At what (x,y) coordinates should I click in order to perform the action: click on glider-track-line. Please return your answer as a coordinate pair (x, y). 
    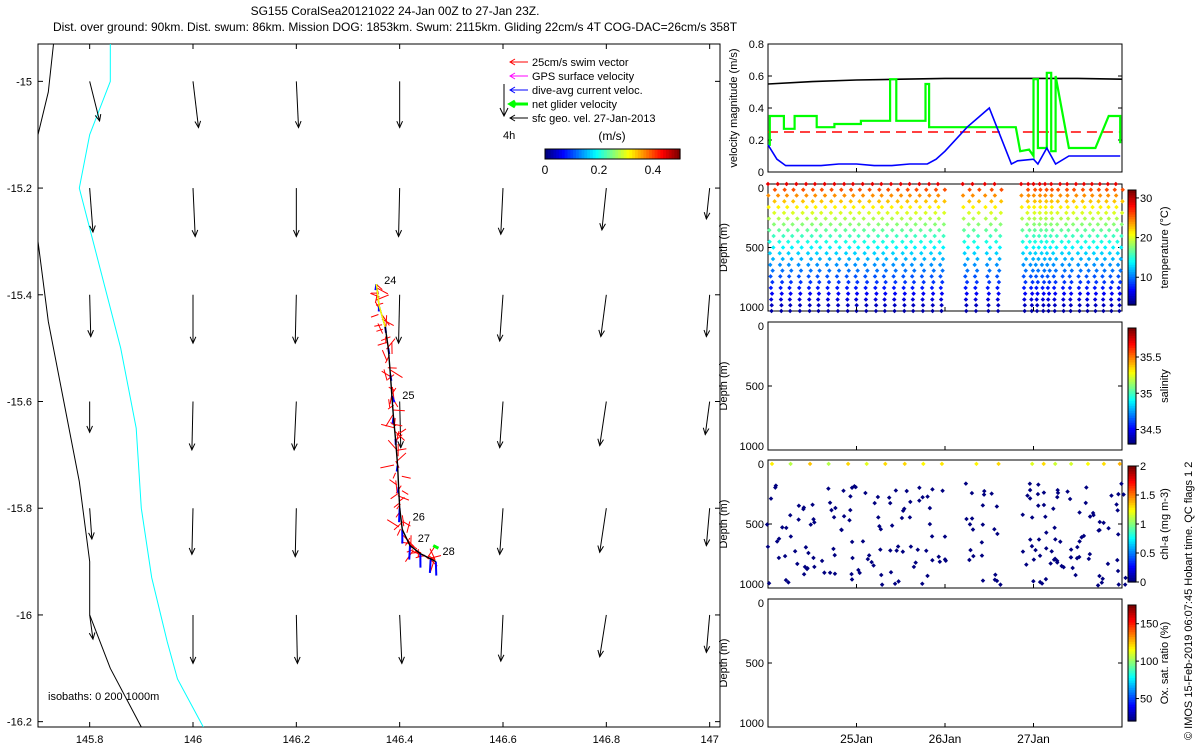
    Looking at the image, I should click on (406, 423).